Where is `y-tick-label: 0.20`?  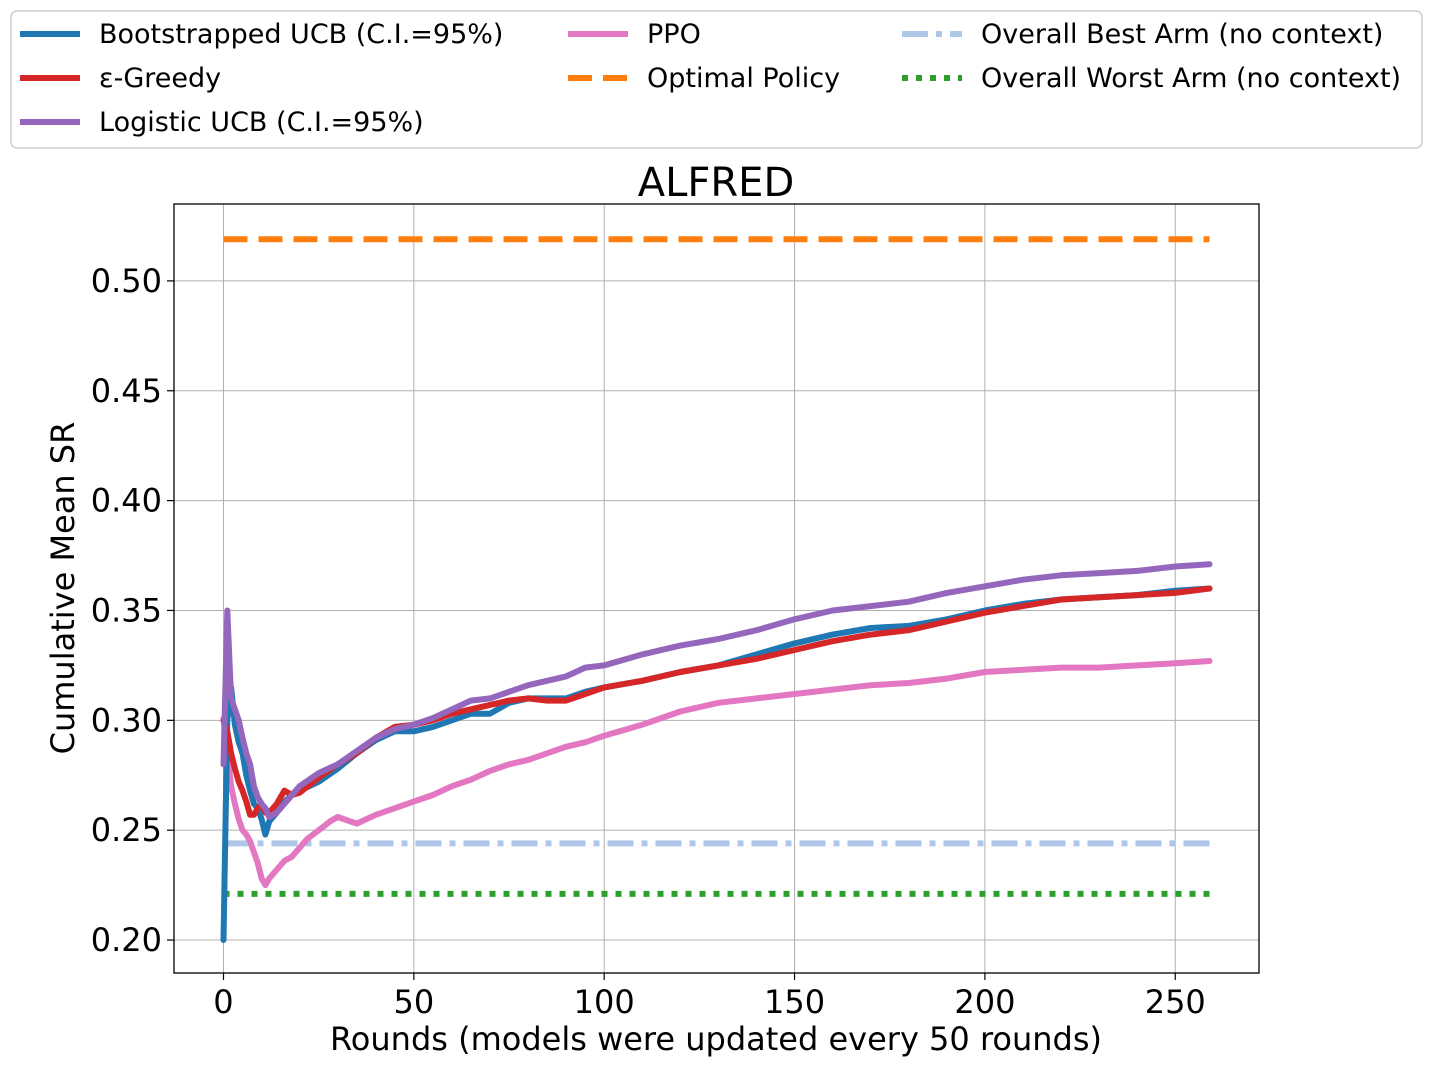
y-tick-label: 0.20 is located at coordinates (126, 940).